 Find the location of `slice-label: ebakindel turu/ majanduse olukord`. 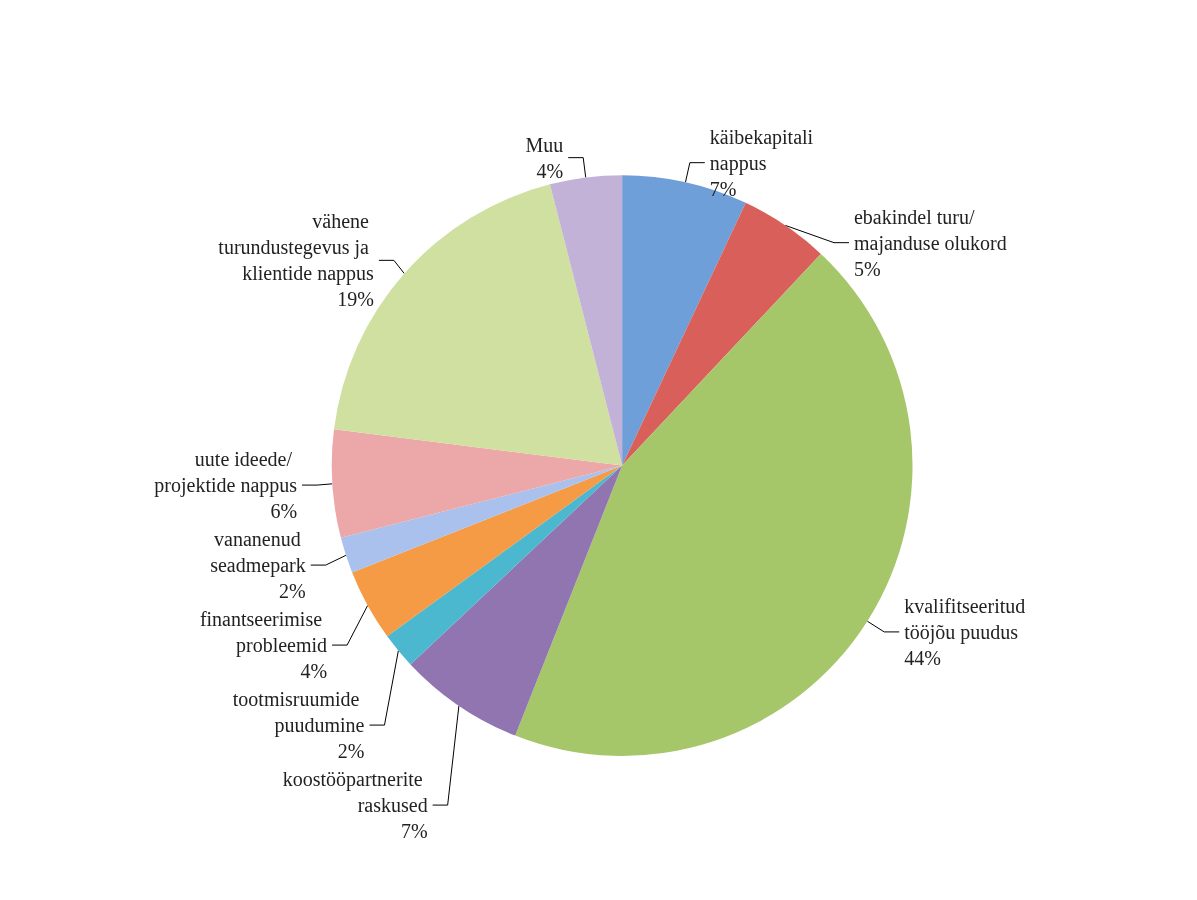

slice-label: ebakindel turu/ majanduse olukord is located at coordinates (930, 230).